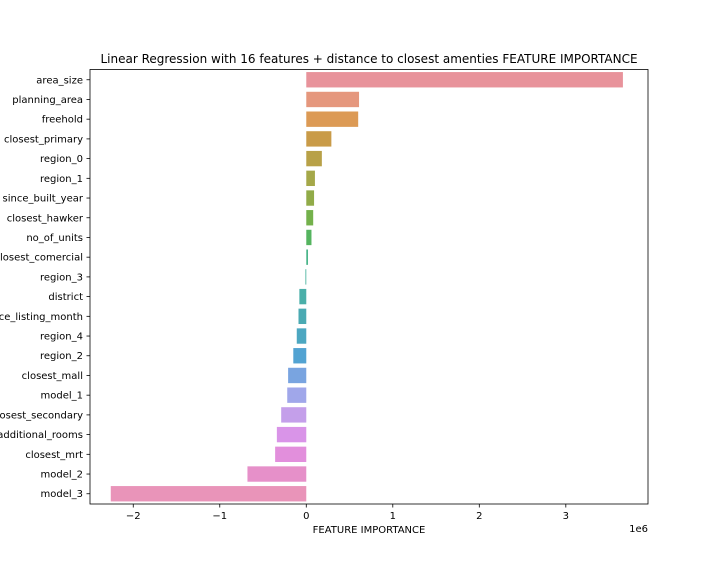 Image resolution: width=720 pixels, height=576 pixels. Describe the element at coordinates (65, 297) in the screenshot. I see `y-tick-label: district` at that location.